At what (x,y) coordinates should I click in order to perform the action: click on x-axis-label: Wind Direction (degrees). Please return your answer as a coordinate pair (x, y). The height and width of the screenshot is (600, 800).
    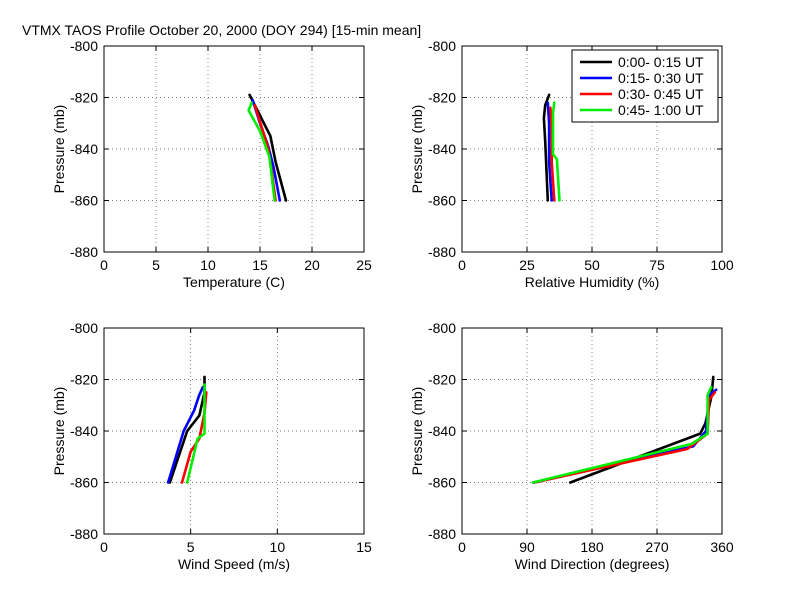
    Looking at the image, I should click on (592, 564).